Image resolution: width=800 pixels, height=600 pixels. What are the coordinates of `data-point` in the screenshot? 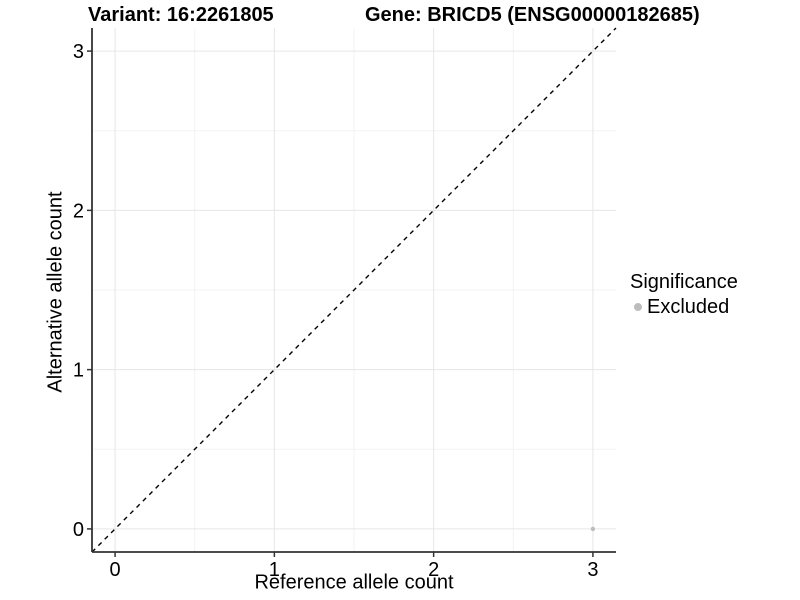 It's located at (593, 529).